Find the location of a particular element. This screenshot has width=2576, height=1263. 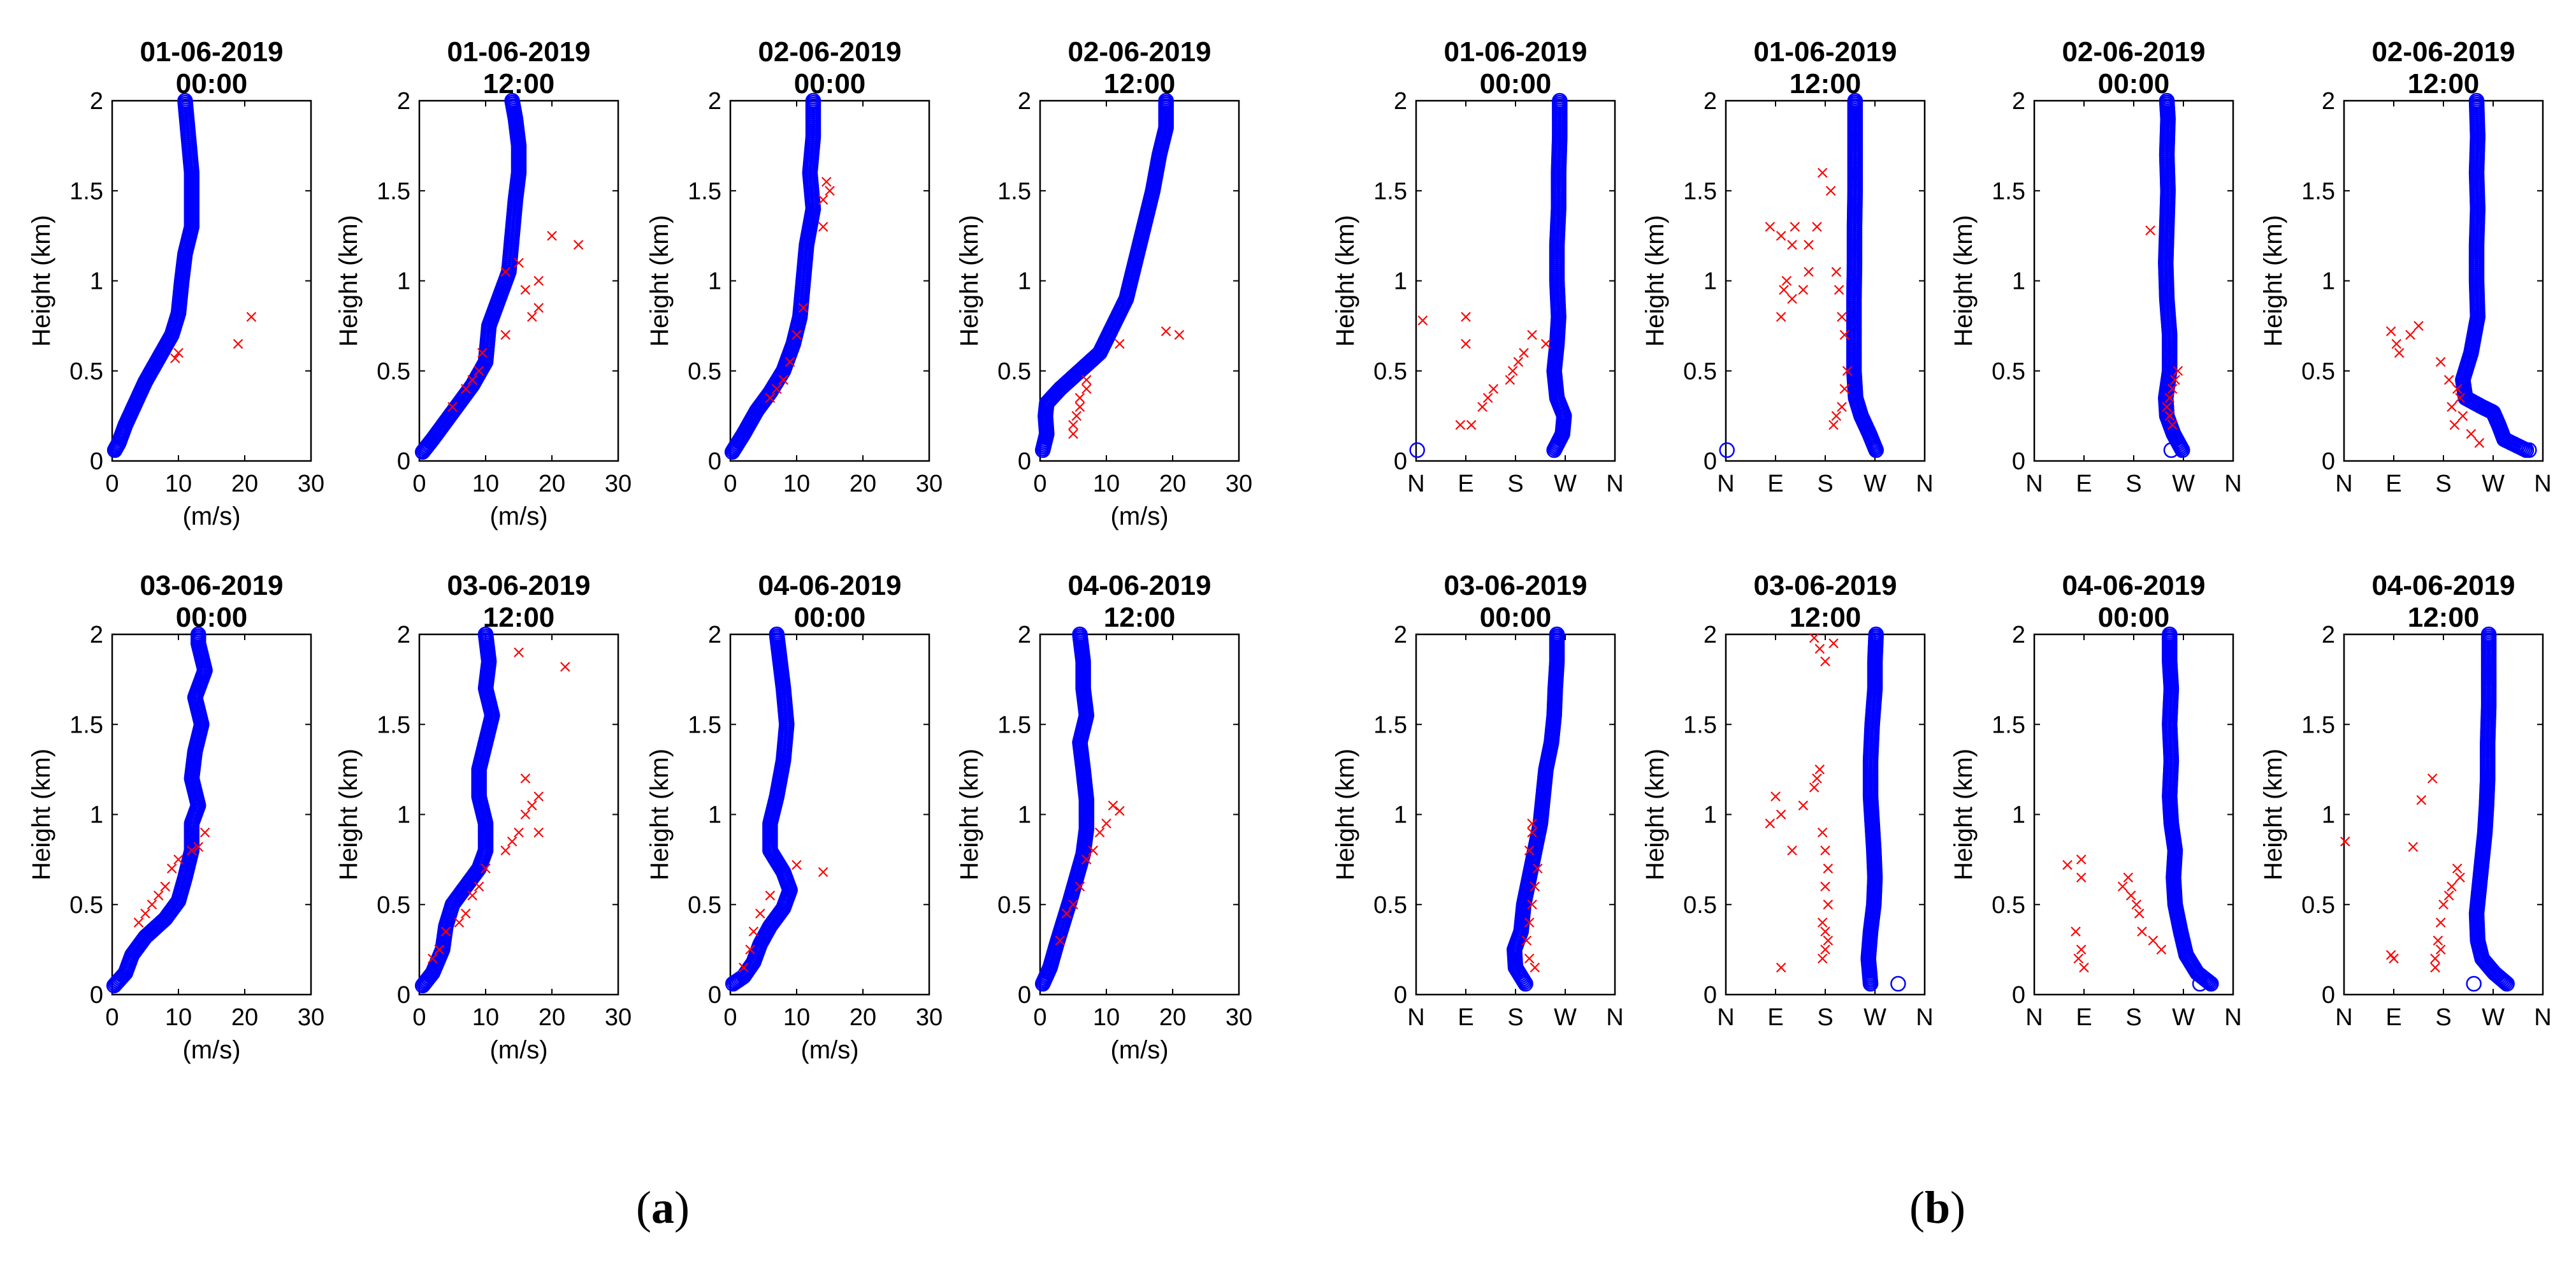

y-tick-label: 0 is located at coordinates (1024, 461).